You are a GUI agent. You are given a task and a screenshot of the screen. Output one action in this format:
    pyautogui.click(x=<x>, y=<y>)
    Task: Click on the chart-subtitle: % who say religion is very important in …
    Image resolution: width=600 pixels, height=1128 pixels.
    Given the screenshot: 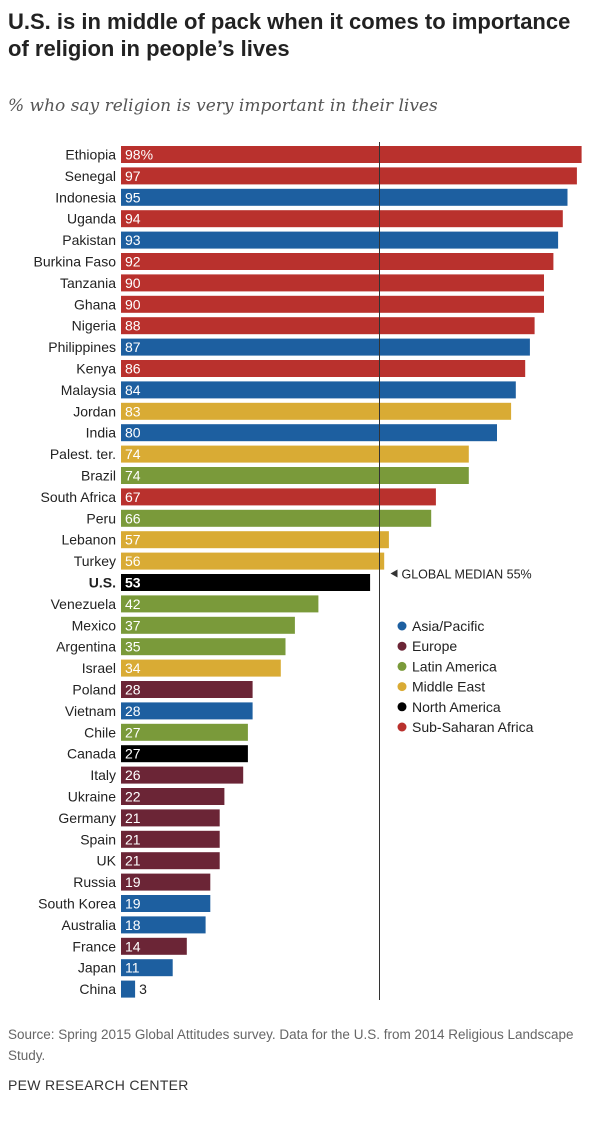 What is the action you would take?
    pyautogui.click(x=223, y=106)
    